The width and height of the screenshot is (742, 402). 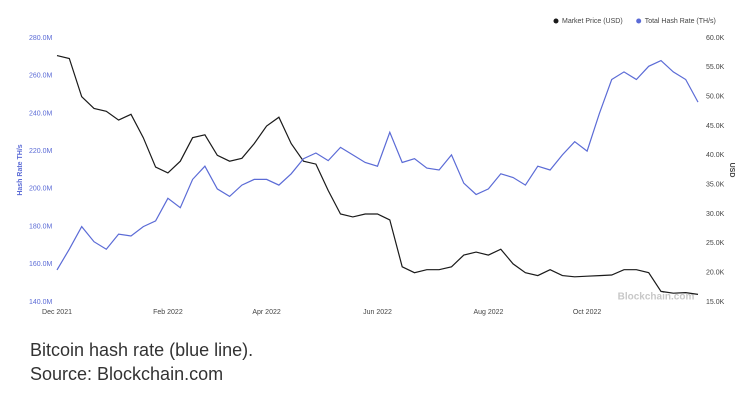 What do you see at coordinates (41, 151) in the screenshot?
I see `y-tick-label: 220.0M` at bounding box center [41, 151].